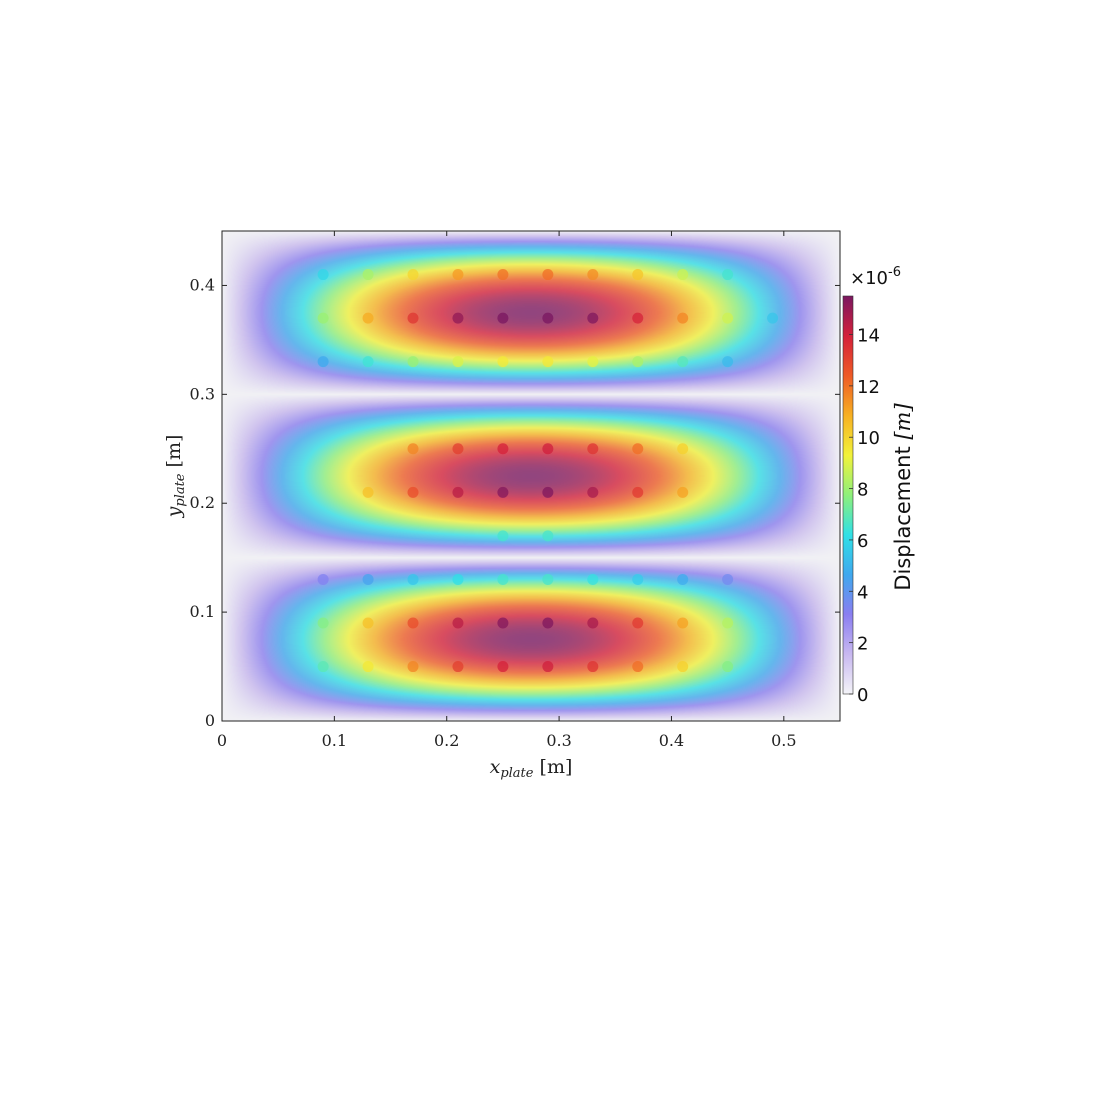  I want to click on y-tick-label: 0.4, so click(202, 284).